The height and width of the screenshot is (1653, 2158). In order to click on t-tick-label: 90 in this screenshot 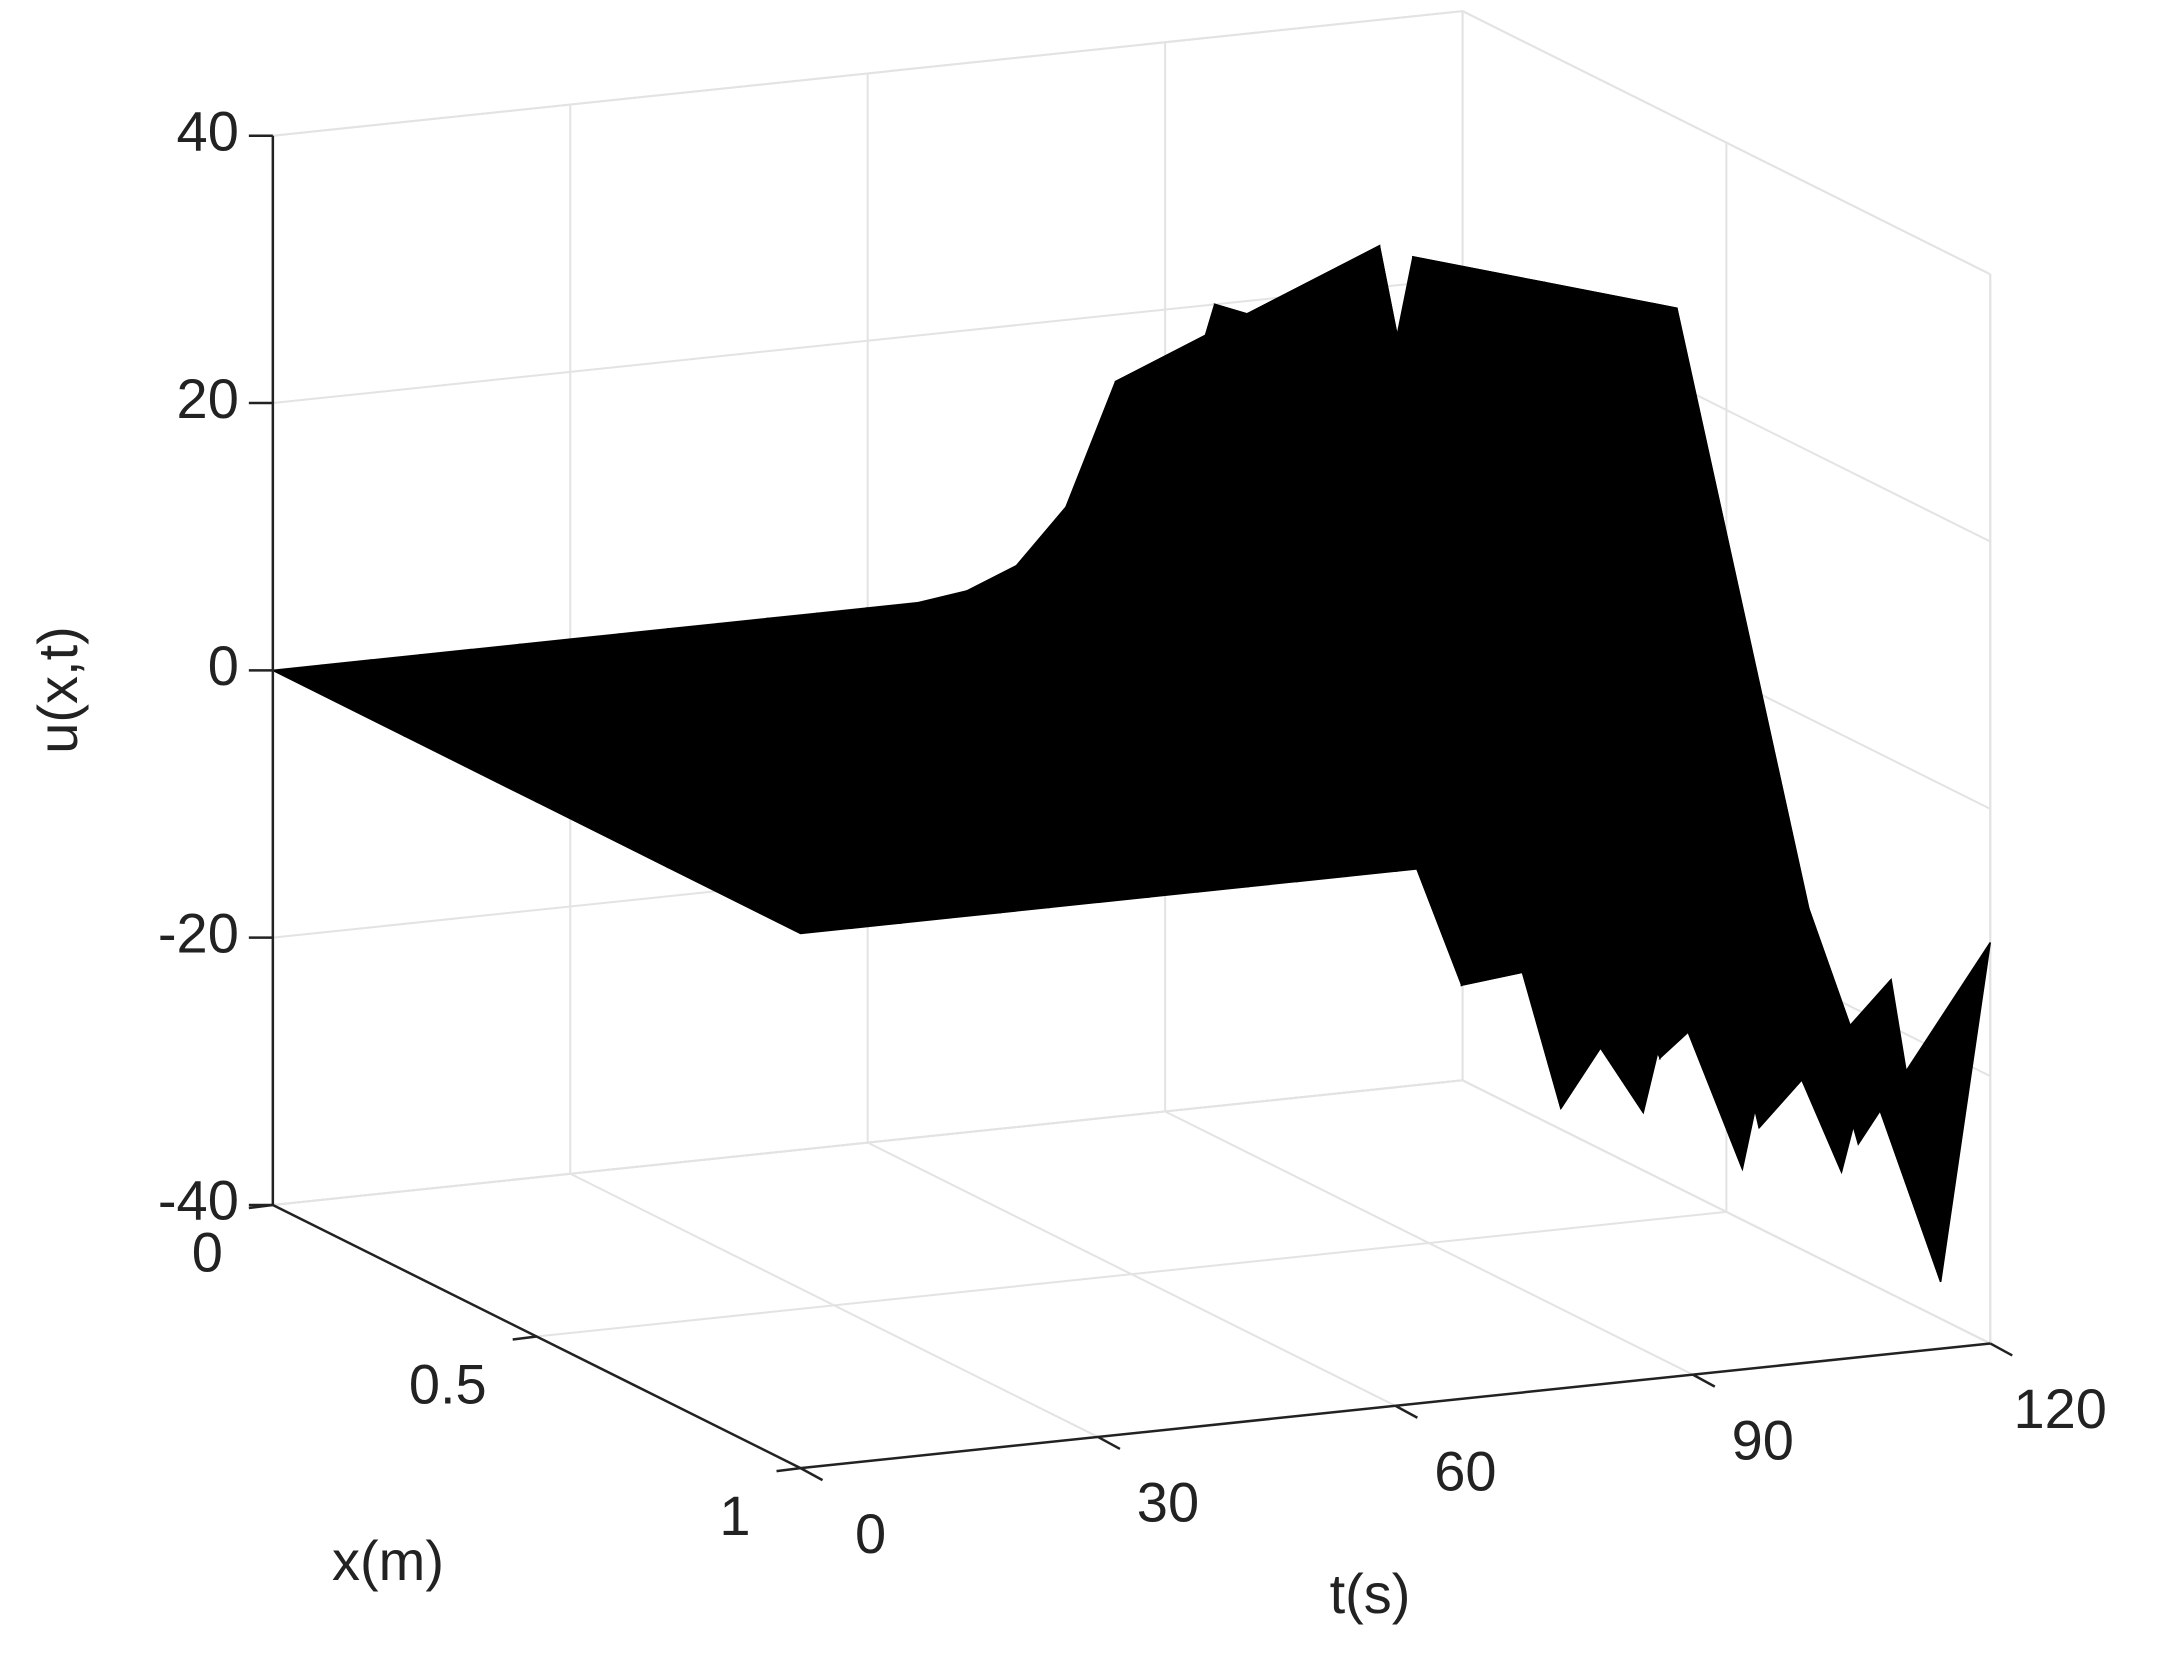, I will do `click(1763, 1439)`.